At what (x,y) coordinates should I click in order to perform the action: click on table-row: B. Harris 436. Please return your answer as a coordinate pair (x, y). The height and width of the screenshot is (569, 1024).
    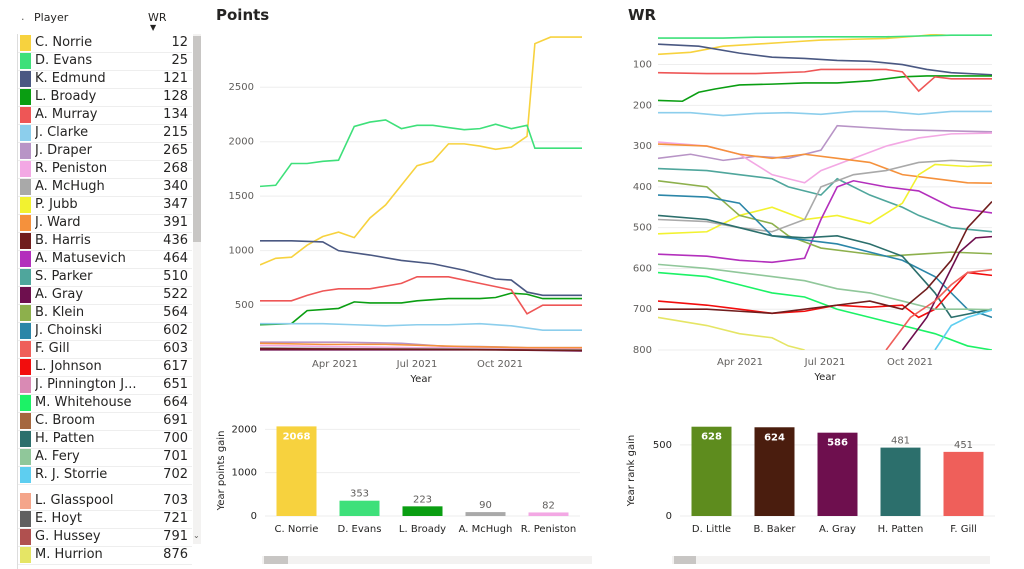
    Looking at the image, I should click on (105, 241).